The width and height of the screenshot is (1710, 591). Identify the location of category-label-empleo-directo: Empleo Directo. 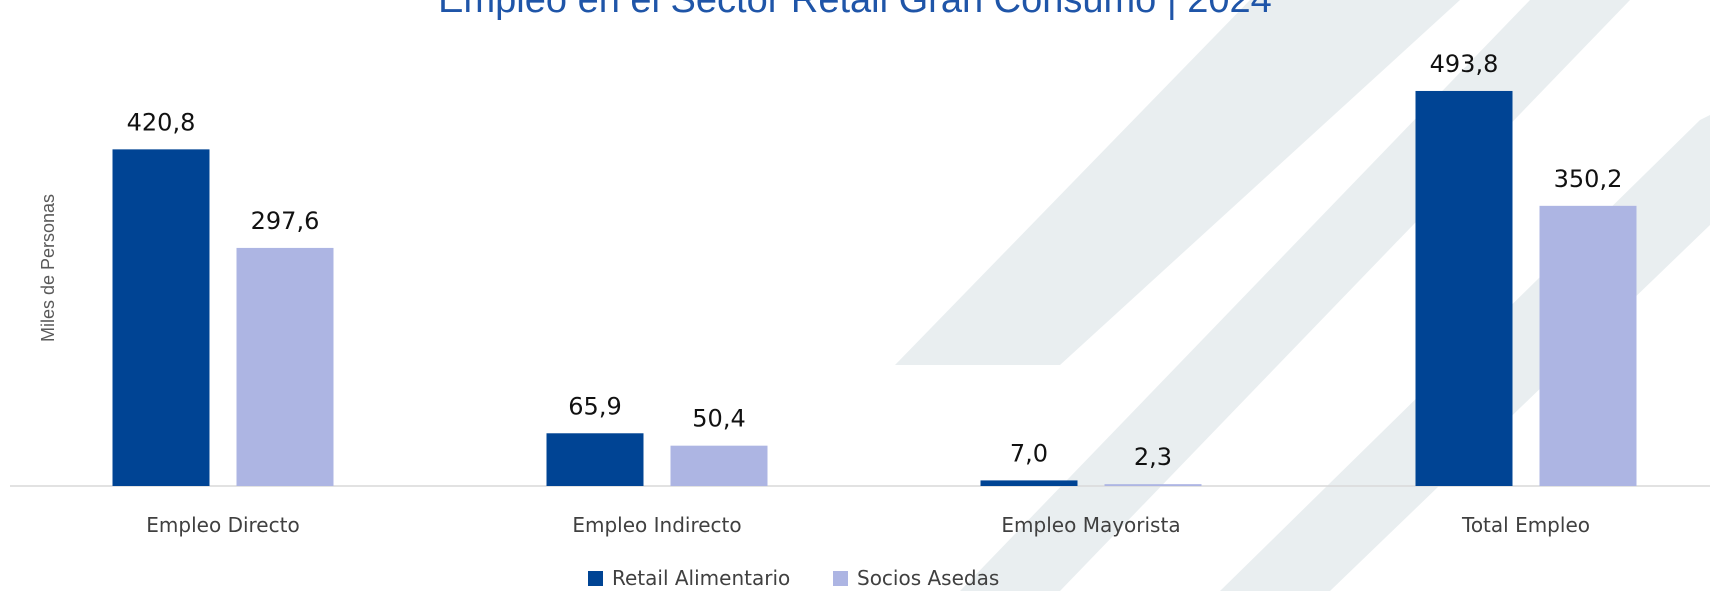
(222, 525).